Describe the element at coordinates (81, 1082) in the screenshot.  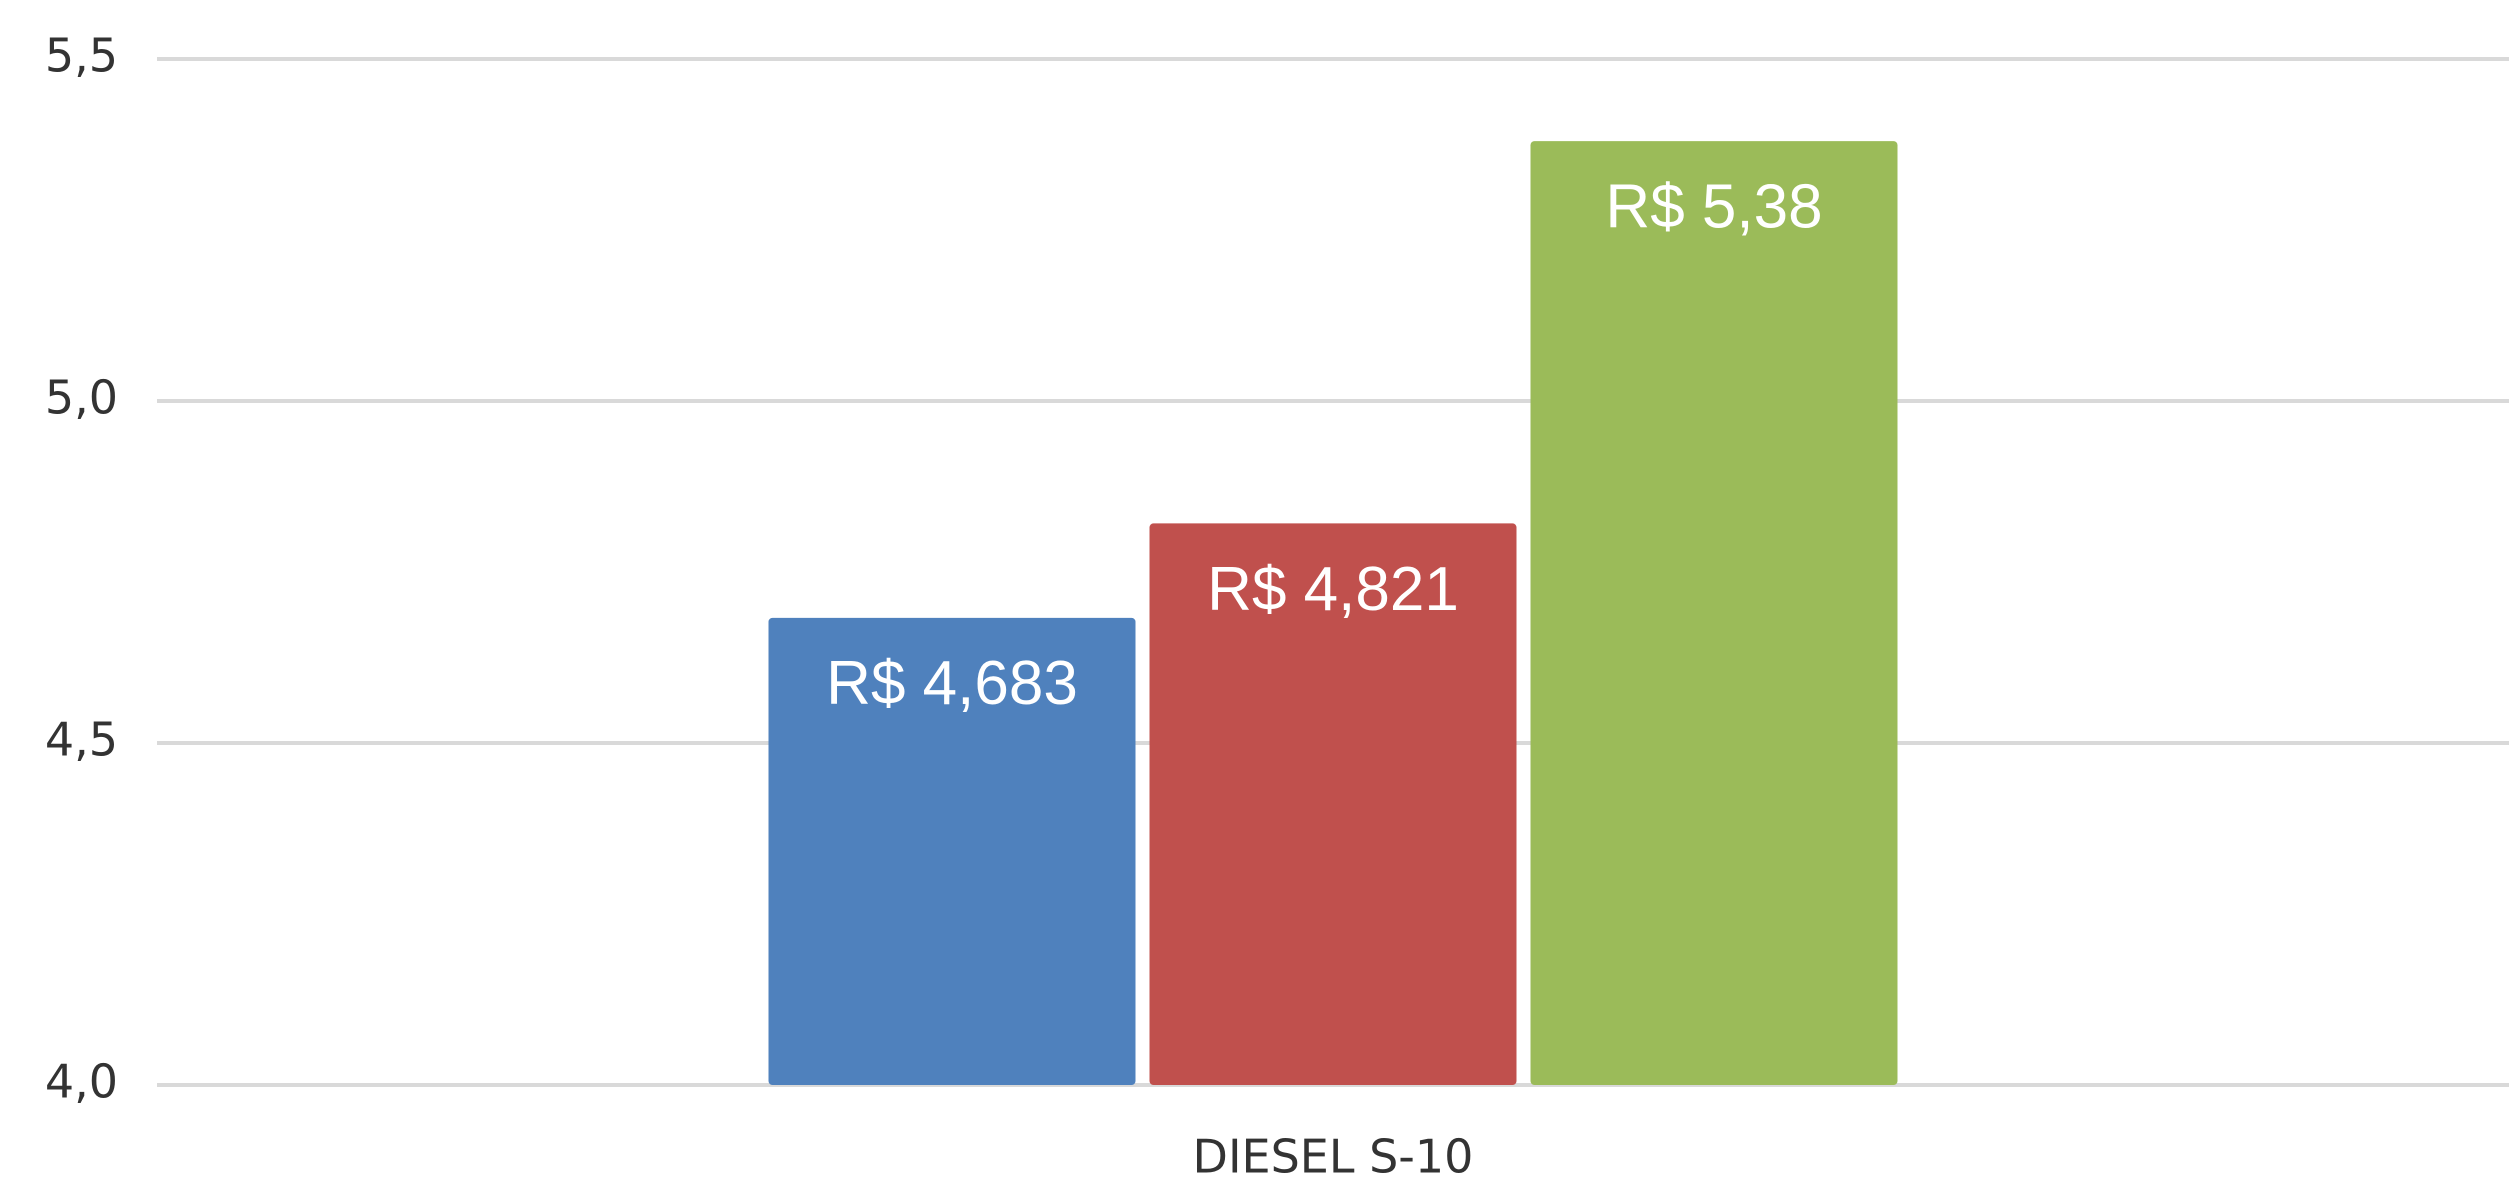
I see `y-tick-label: 4,0` at that location.